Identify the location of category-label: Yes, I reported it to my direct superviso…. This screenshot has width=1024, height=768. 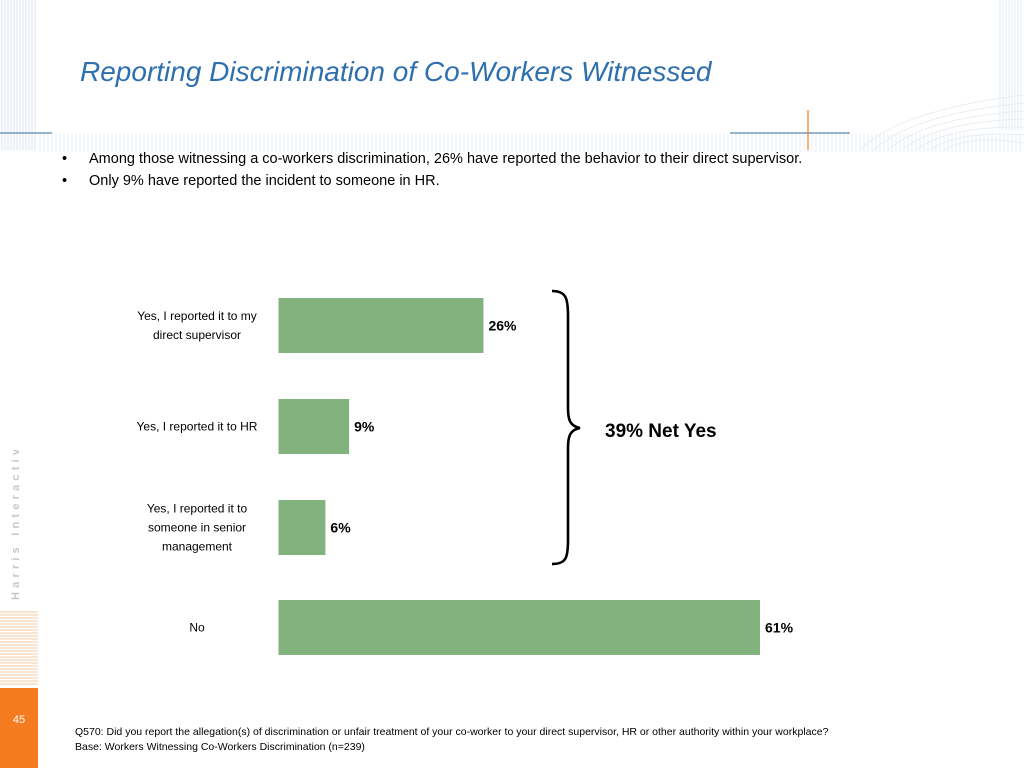
(197, 325).